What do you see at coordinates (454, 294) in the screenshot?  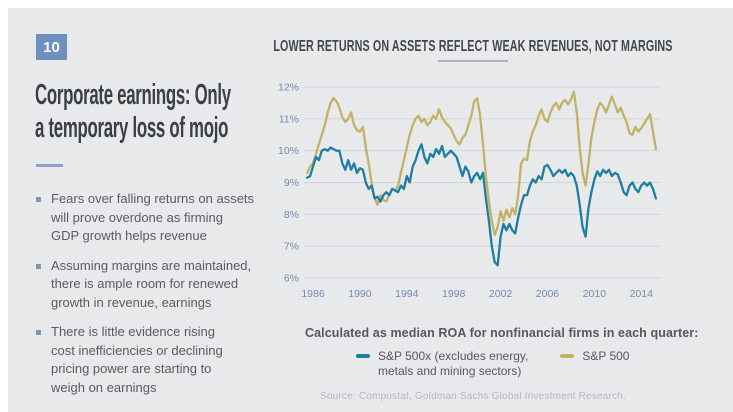 I see `x-axis-tick-label: 1998` at bounding box center [454, 294].